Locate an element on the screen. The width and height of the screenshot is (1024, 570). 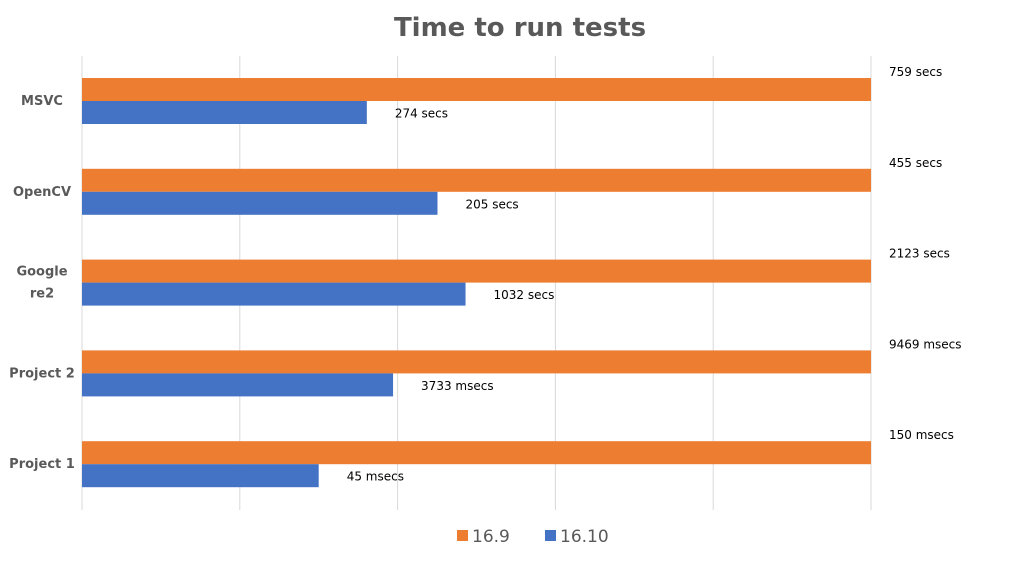
legend-label: 16.10 is located at coordinates (584, 537).